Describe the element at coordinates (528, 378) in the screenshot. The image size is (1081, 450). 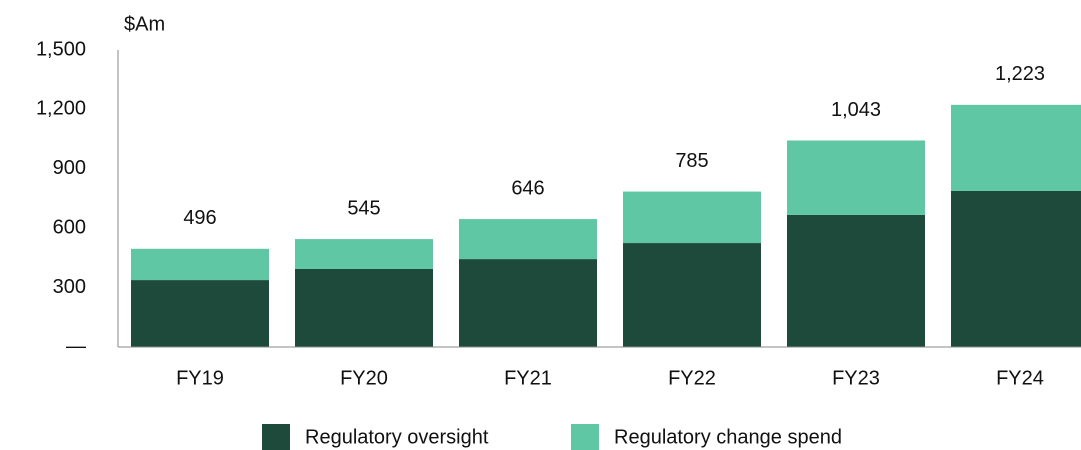
I see `x-tick-label: FY21` at that location.